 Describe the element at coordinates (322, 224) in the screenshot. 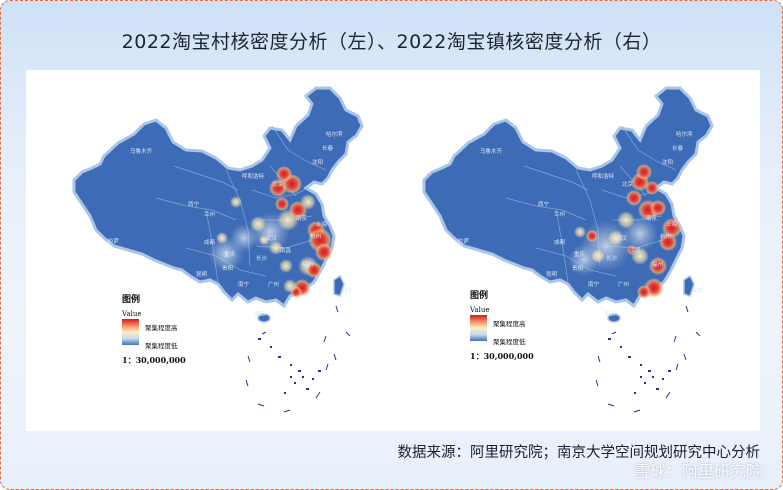

I see `left-label-shanghai: 上海` at that location.